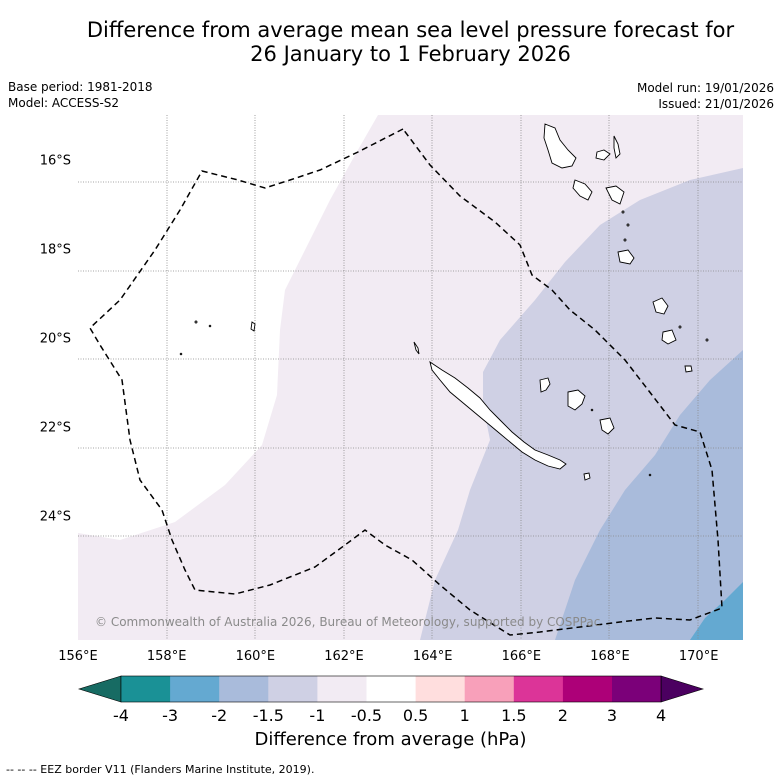 Image resolution: width=781 pixels, height=781 pixels. What do you see at coordinates (268, 715) in the screenshot?
I see `colorbar-tick-label: -1.5` at bounding box center [268, 715].